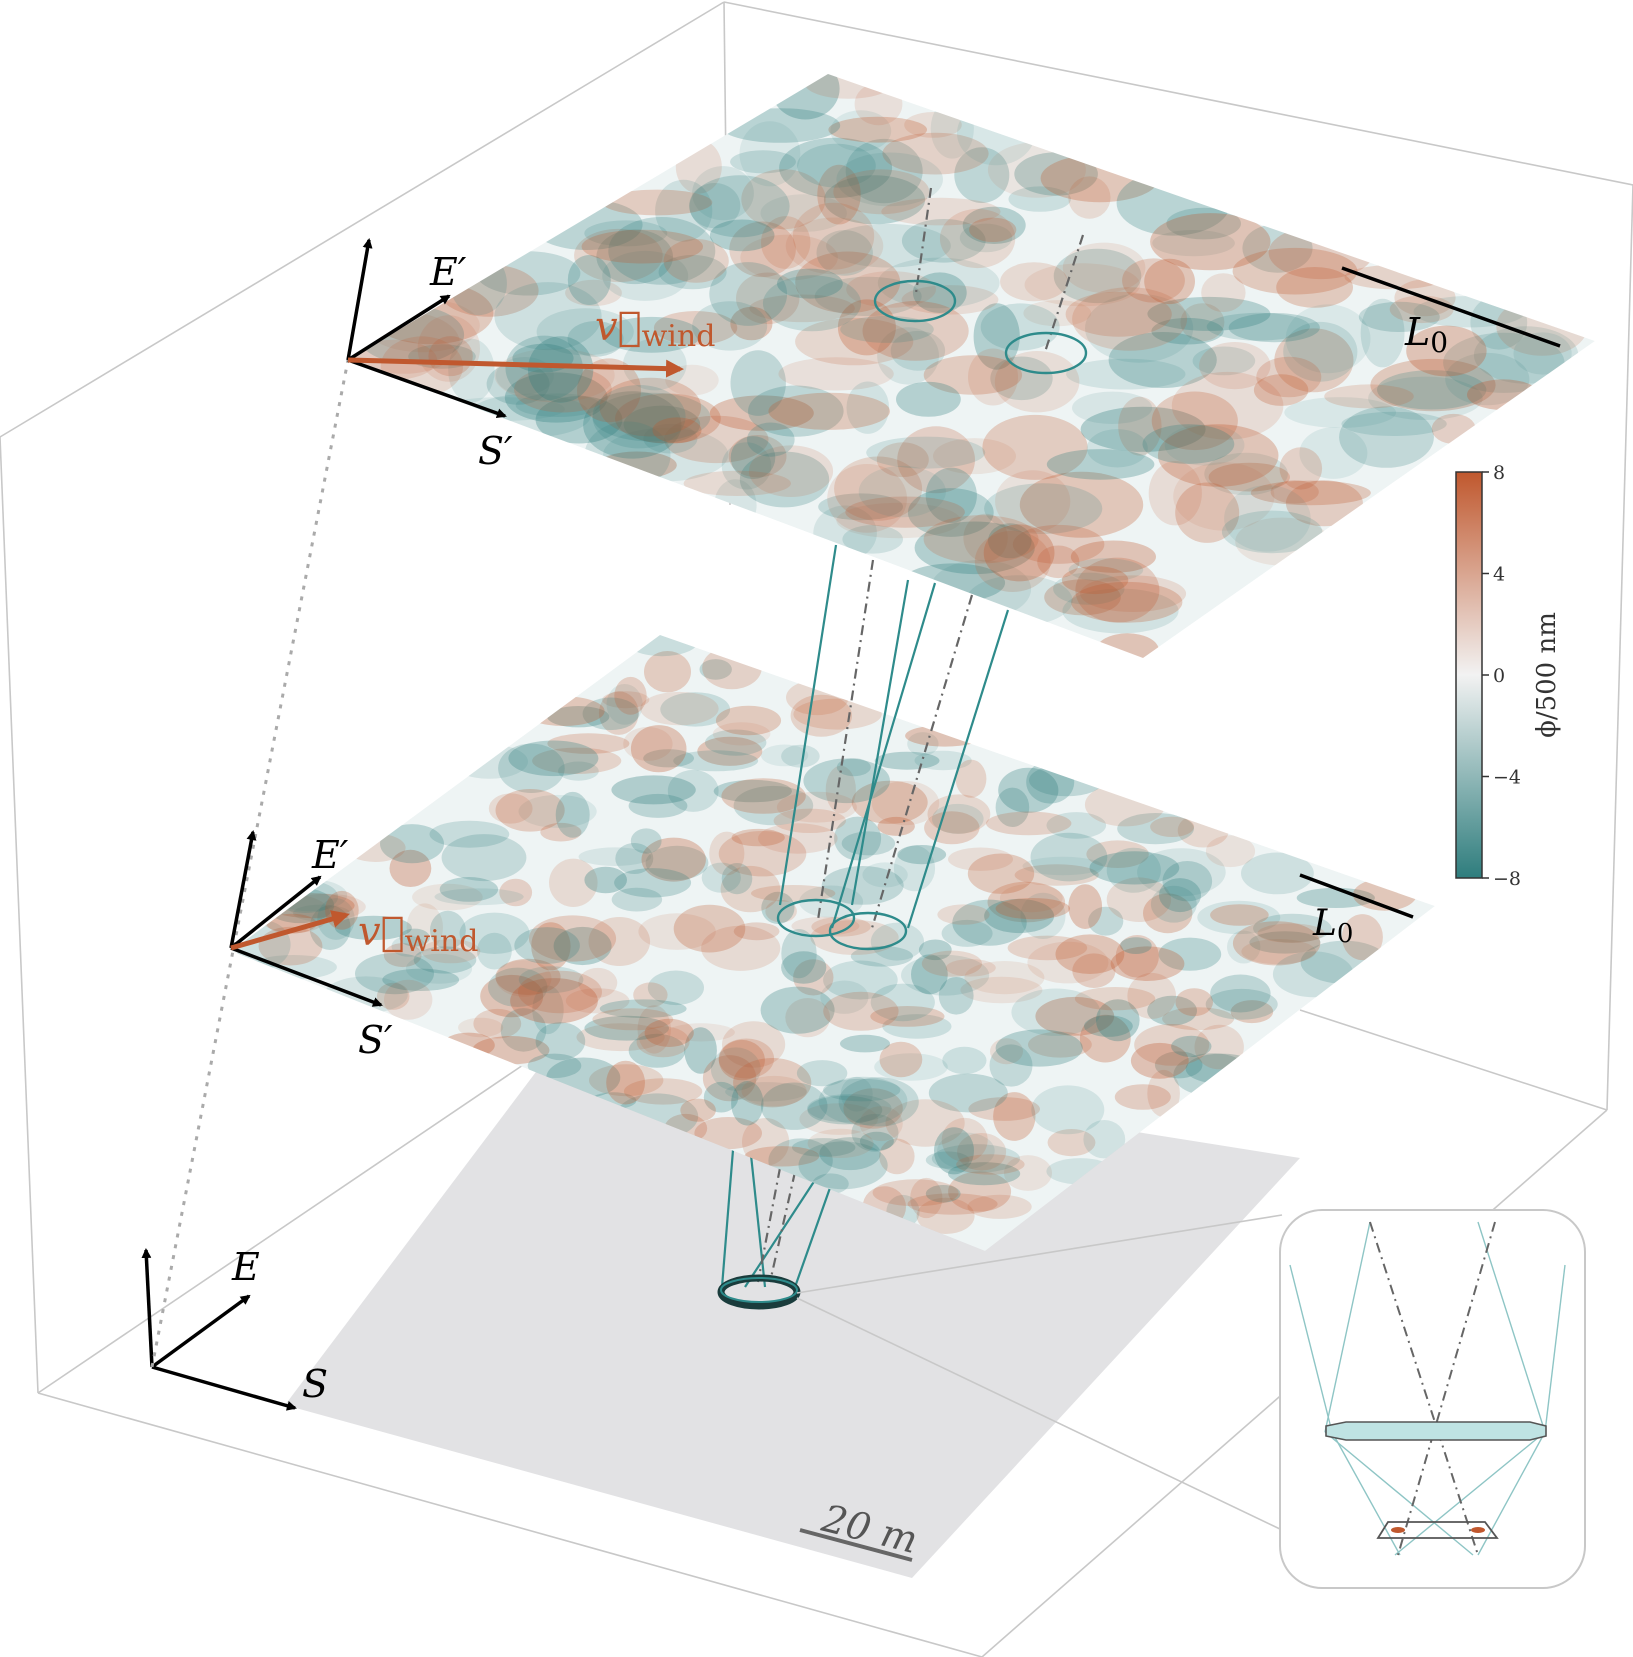  What do you see at coordinates (1499, 676) in the screenshot?
I see `colorbar-tick-label: 0` at bounding box center [1499, 676].